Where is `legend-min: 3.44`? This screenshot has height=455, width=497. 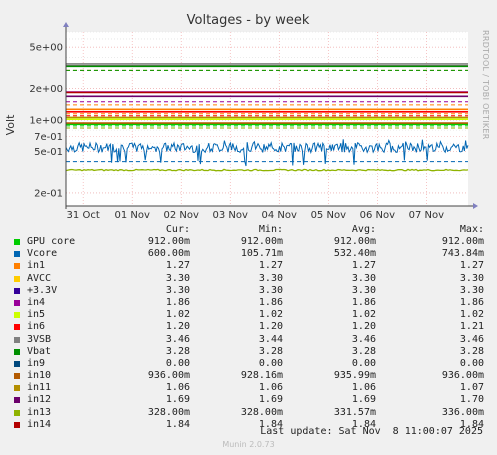
legend-min: 3.44 is located at coordinates (270, 339).